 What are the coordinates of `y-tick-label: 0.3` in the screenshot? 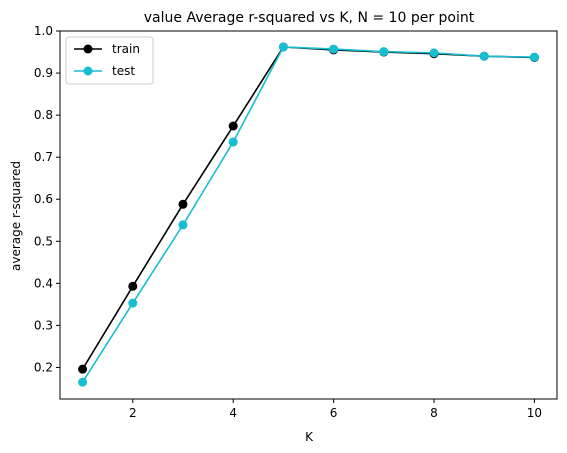 It's located at (43, 325).